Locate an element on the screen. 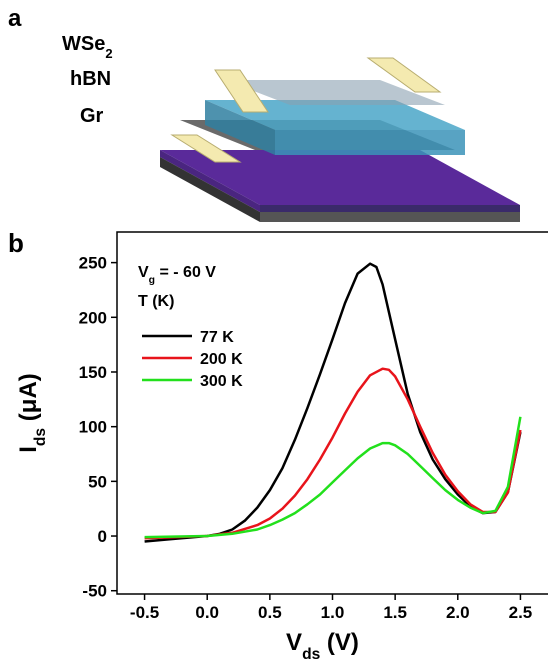 This screenshot has width=553, height=666. substrate-base-side is located at coordinates (210, 189).